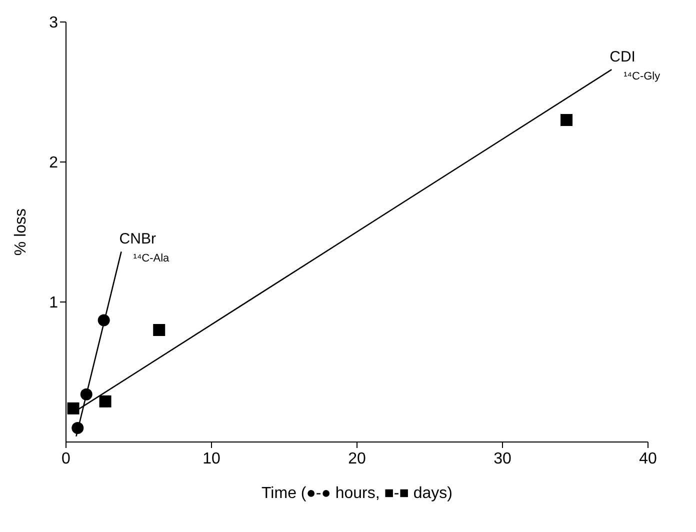  I want to click on annotation: ¹⁴C-Ala, so click(151, 258).